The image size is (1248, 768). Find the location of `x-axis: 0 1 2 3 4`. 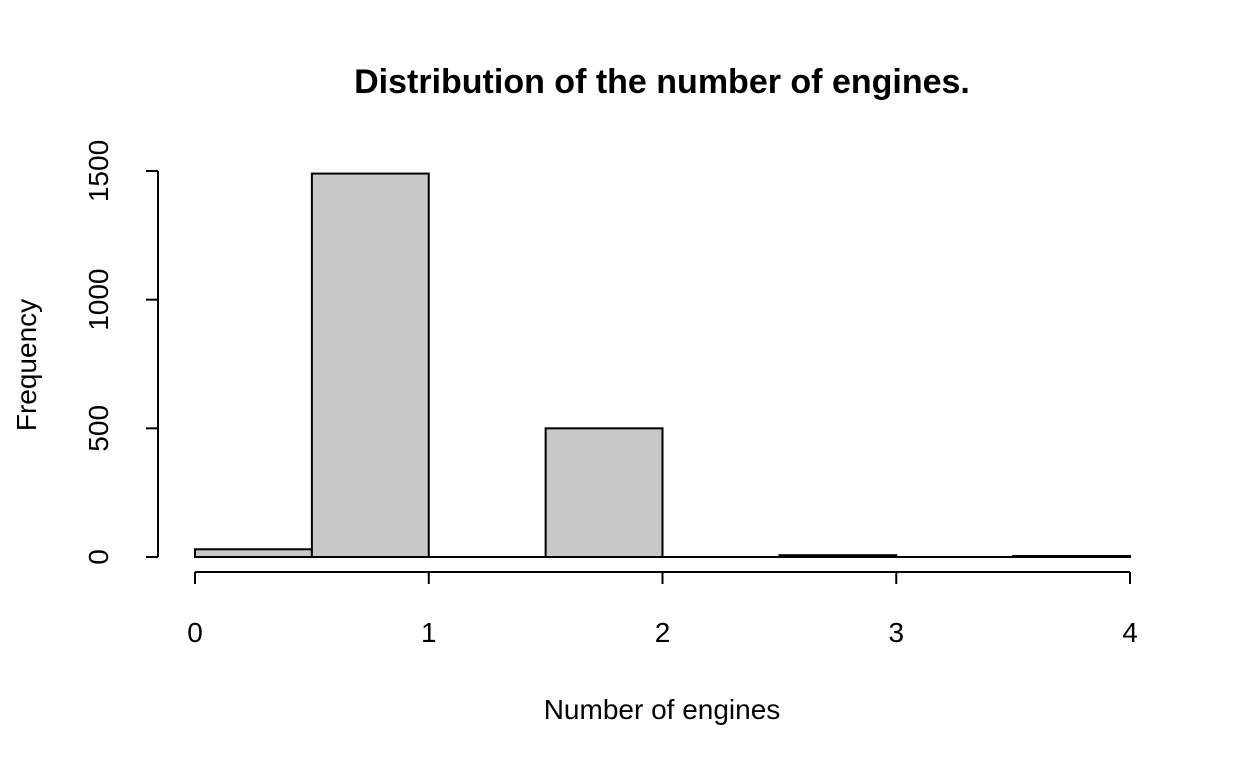

x-axis: 0 1 2 3 4 is located at coordinates (662, 609).